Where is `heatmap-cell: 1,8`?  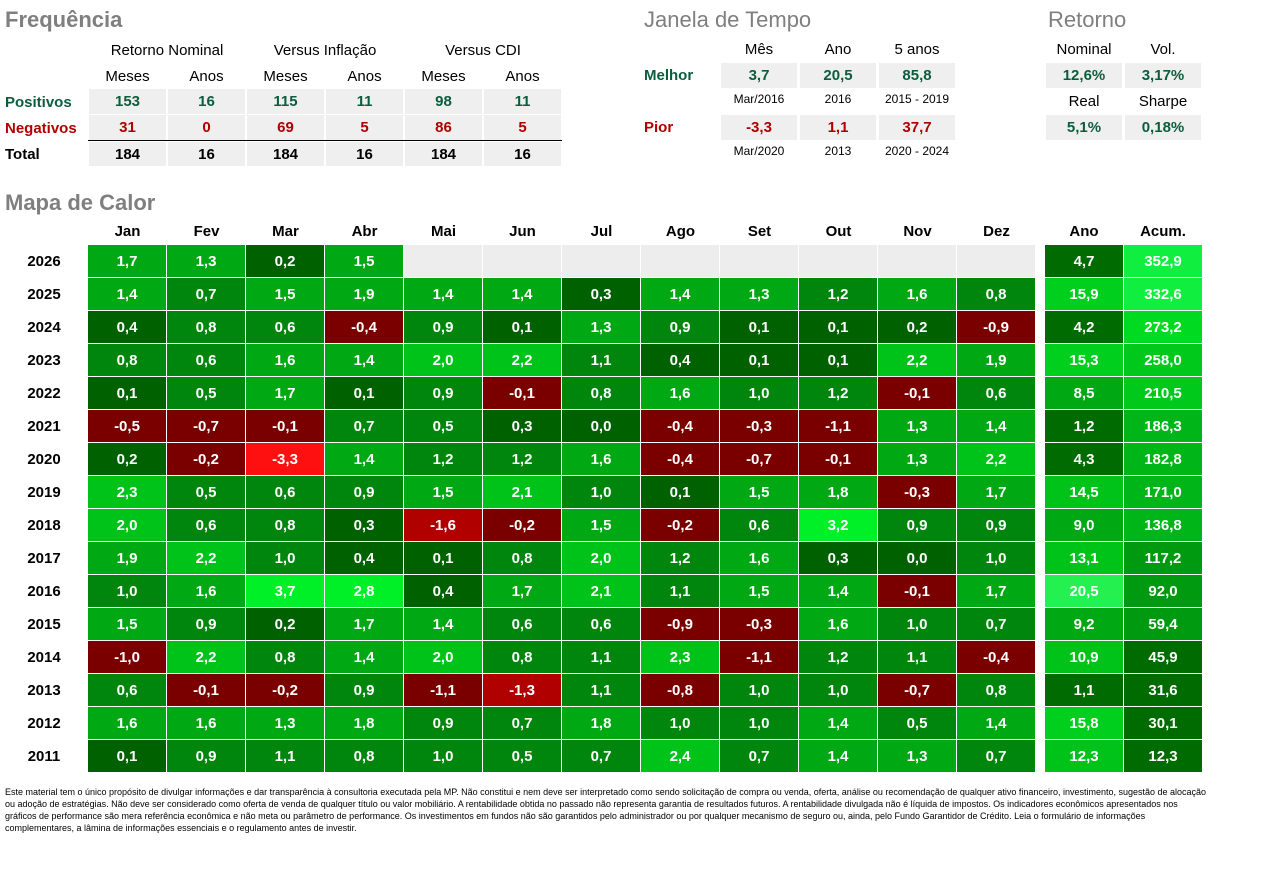
heatmap-cell: 1,8 is located at coordinates (838, 492).